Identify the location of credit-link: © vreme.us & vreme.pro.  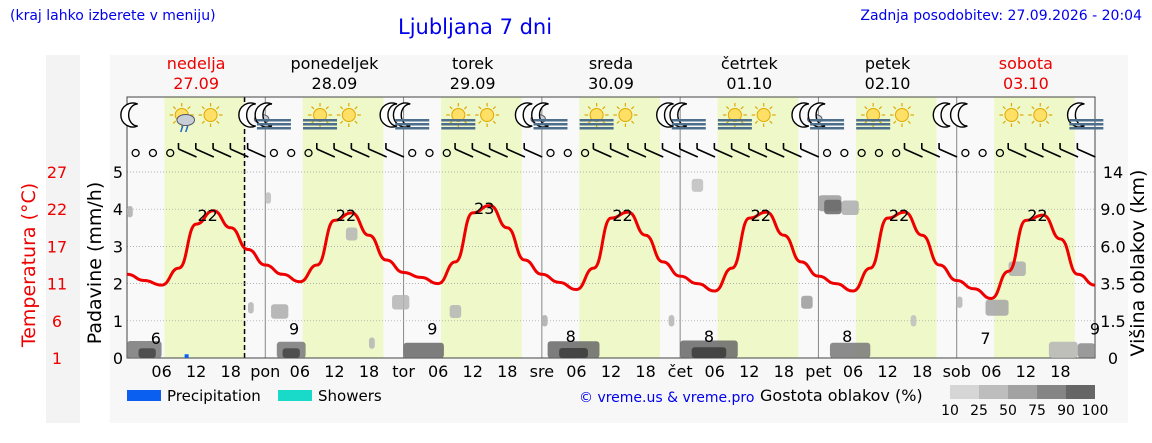
(666, 398).